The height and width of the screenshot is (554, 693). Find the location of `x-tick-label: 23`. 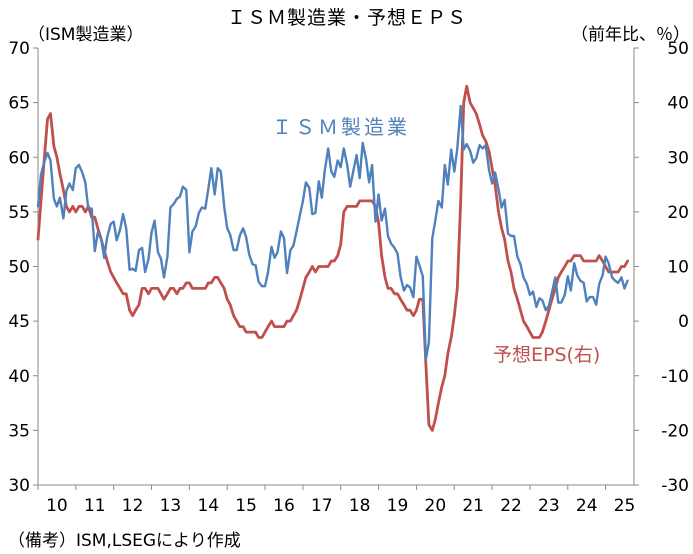

x-tick-label: 23 is located at coordinates (549, 506).